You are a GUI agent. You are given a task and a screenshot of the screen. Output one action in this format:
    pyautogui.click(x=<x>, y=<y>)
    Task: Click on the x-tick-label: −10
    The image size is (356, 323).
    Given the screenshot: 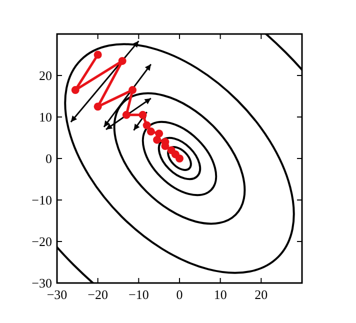 What is the action you would take?
    pyautogui.click(x=138, y=294)
    